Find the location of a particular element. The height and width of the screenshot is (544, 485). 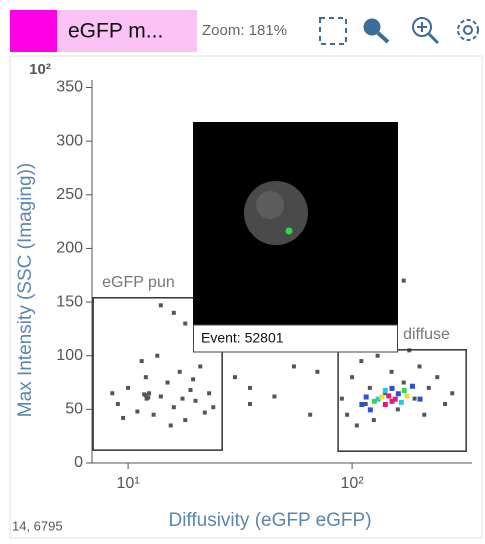

status-coordinates: 14, 6795 is located at coordinates (37, 525).